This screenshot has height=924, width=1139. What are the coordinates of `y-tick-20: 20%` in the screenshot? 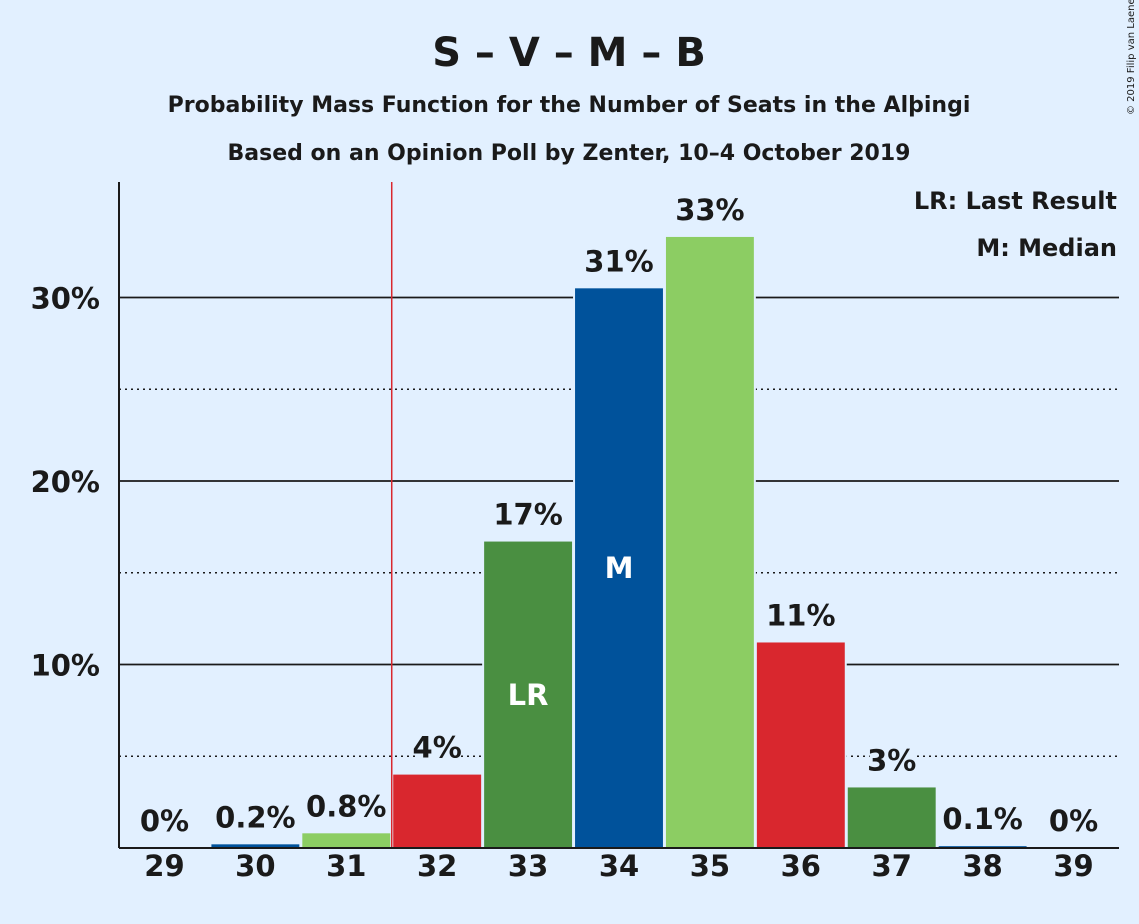 It's located at (65, 482).